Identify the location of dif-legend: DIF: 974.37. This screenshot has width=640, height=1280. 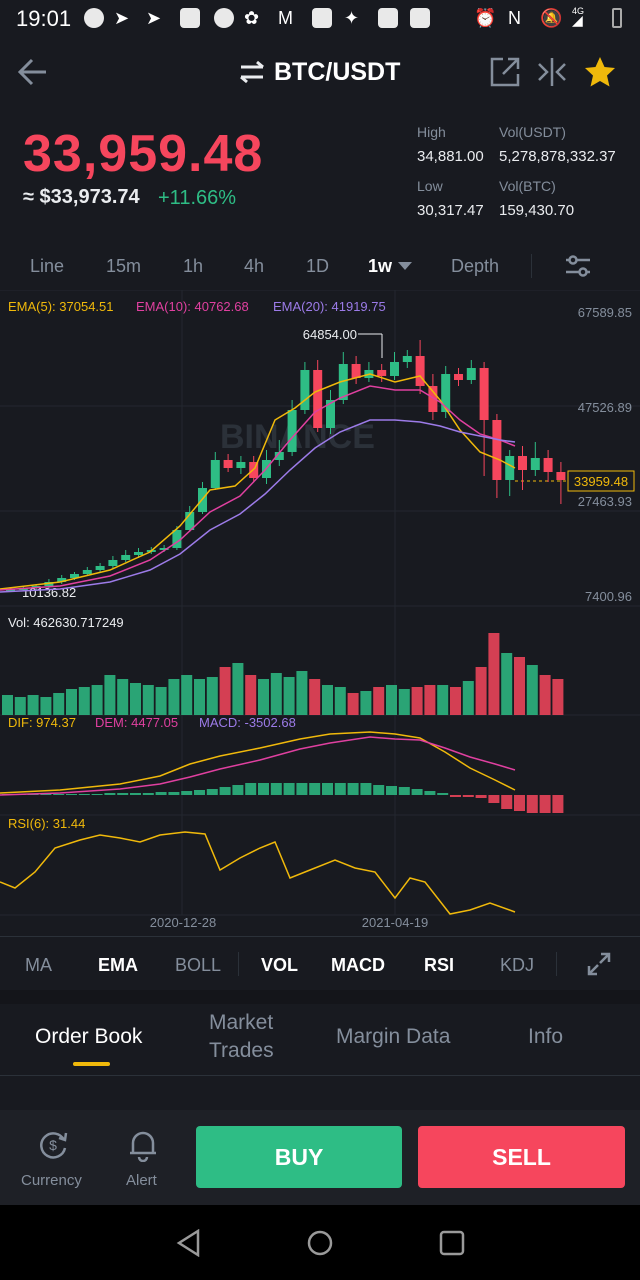
(42, 722).